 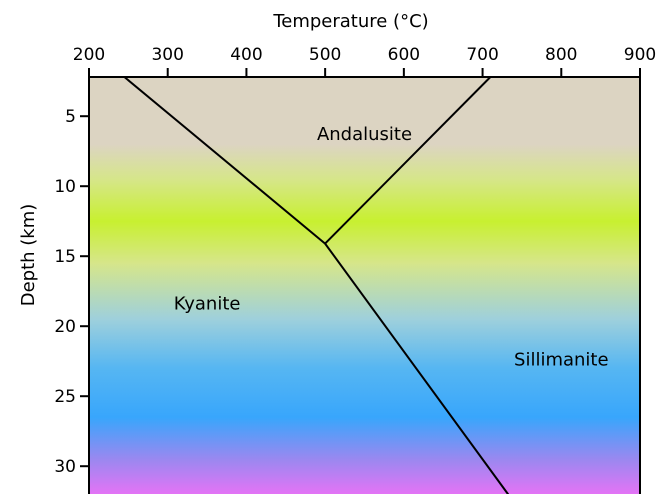 What do you see at coordinates (65, 327) in the screenshot?
I see `y-tick-label-20: 20` at bounding box center [65, 327].